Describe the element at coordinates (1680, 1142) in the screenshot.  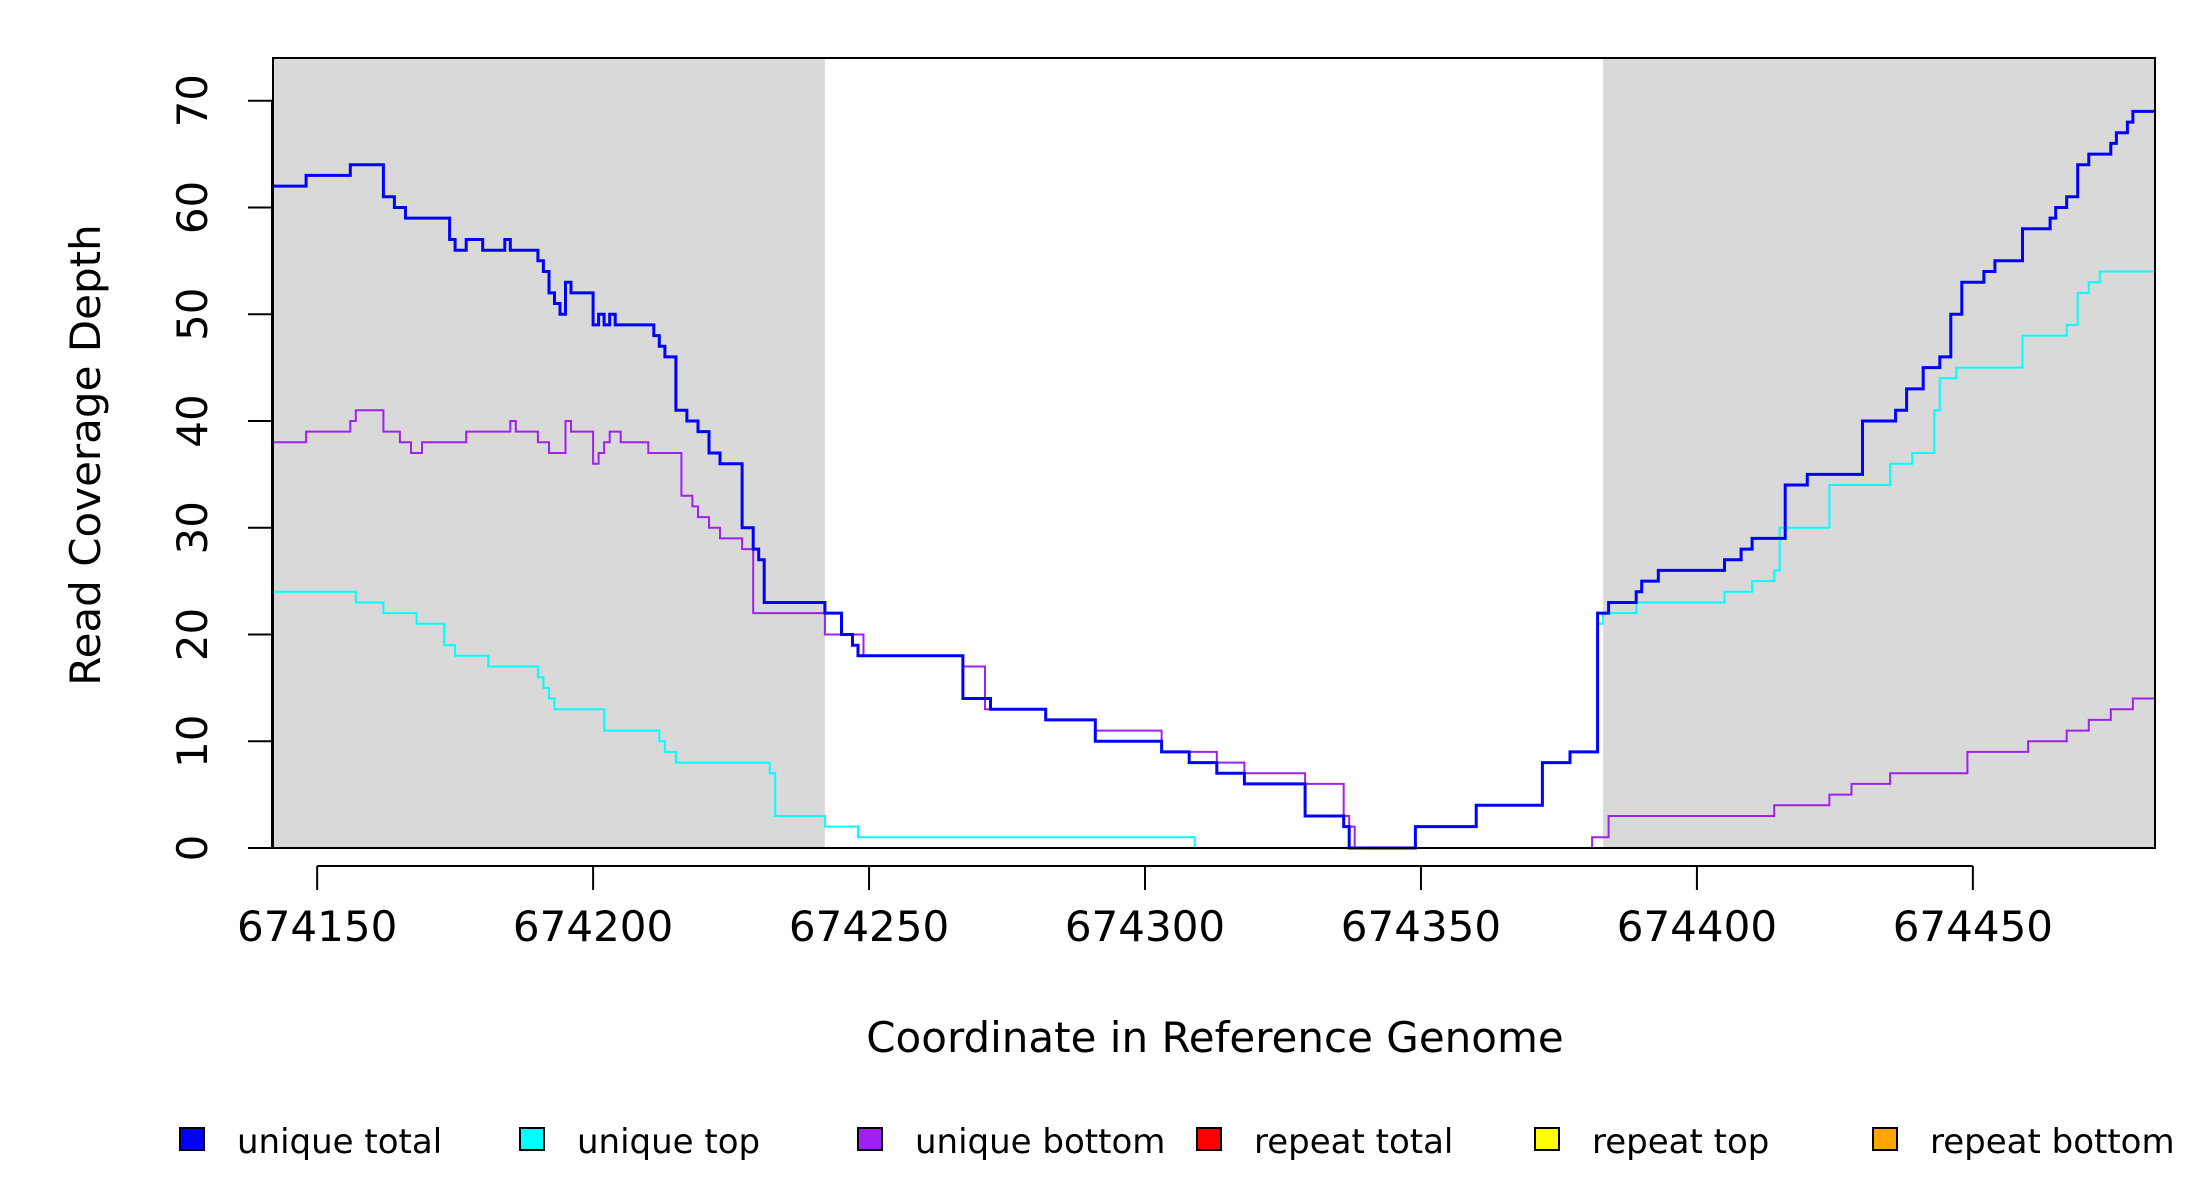
I see `legend-label: repeat top` at that location.